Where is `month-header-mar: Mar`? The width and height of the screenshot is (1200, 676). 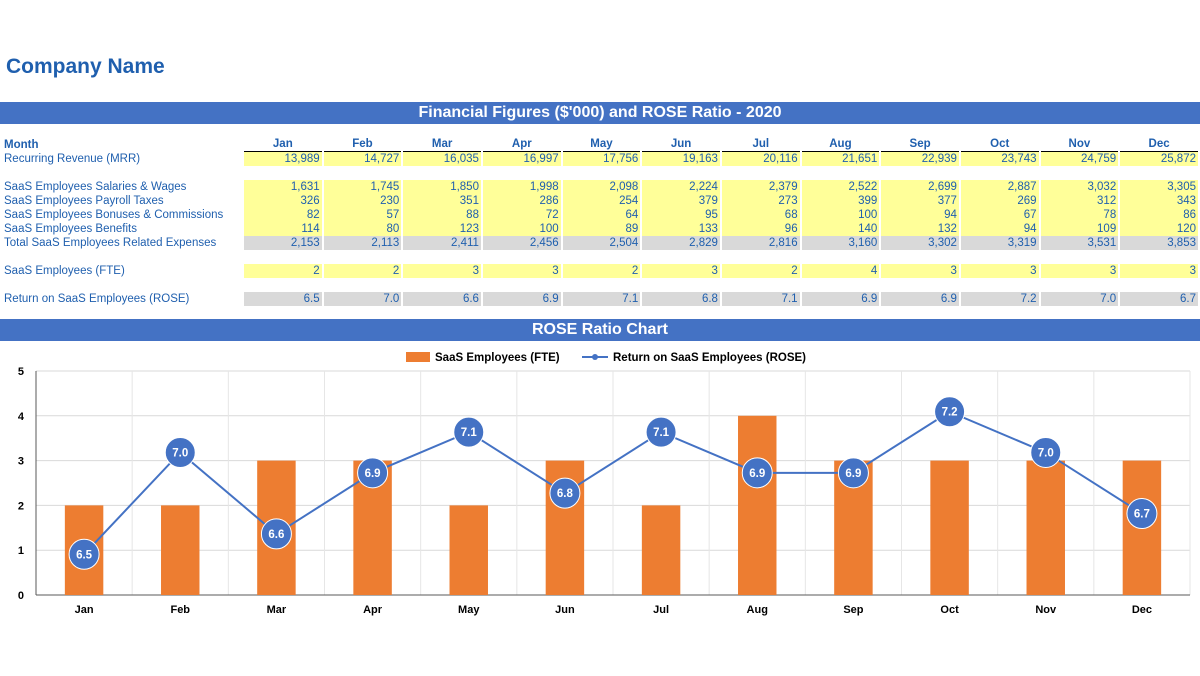 month-header-mar: Mar is located at coordinates (442, 144).